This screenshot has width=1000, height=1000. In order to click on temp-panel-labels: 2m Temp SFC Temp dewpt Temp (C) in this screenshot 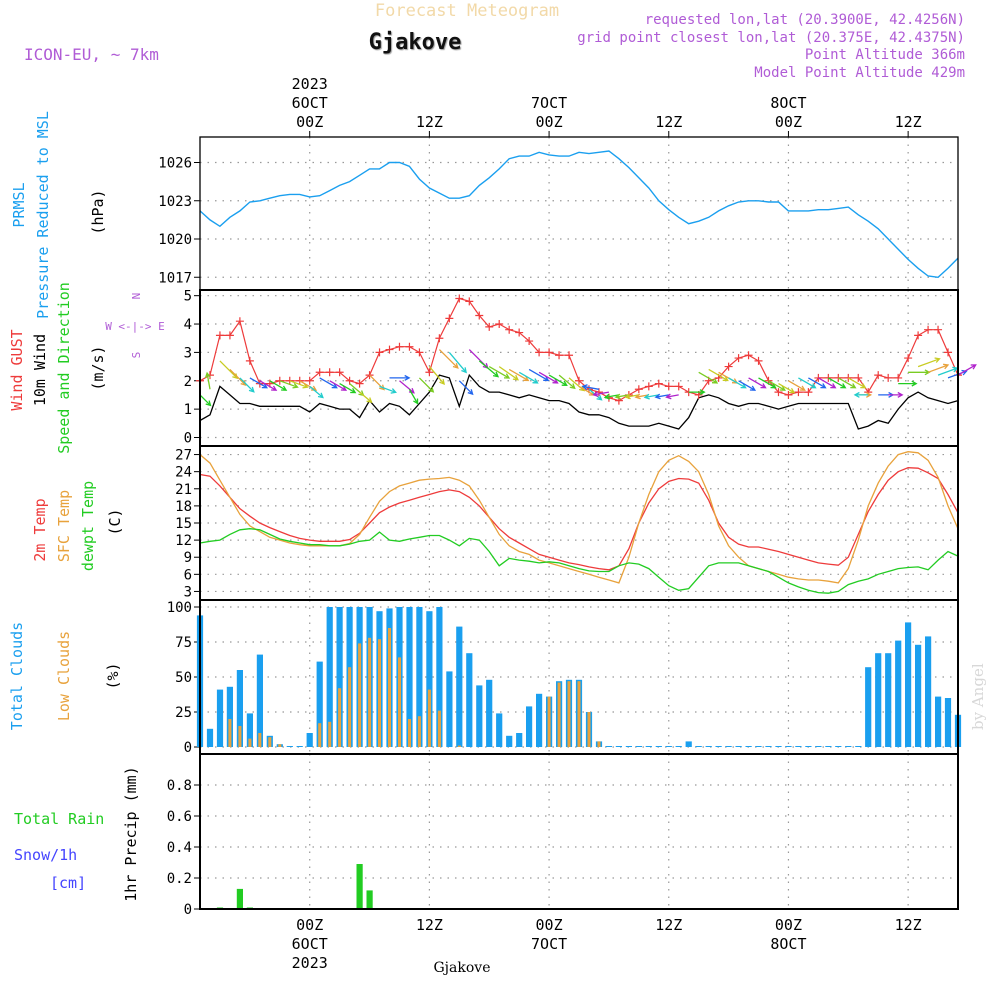, I will do `click(77, 526)`.